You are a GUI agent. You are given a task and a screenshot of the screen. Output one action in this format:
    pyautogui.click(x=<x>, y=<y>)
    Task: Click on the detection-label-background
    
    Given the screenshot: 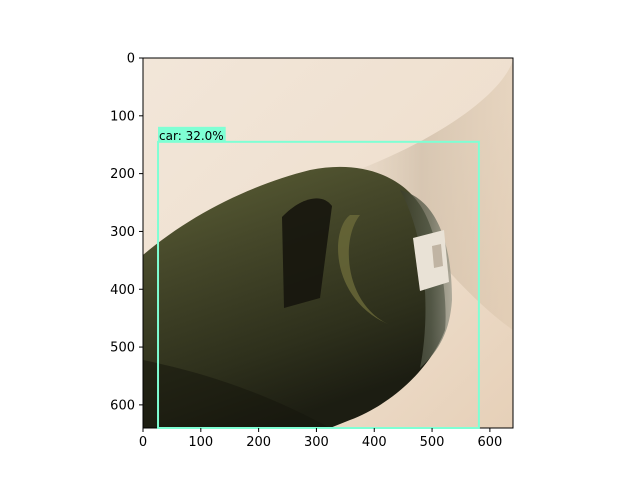 What is the action you would take?
    pyautogui.click(x=192, y=134)
    